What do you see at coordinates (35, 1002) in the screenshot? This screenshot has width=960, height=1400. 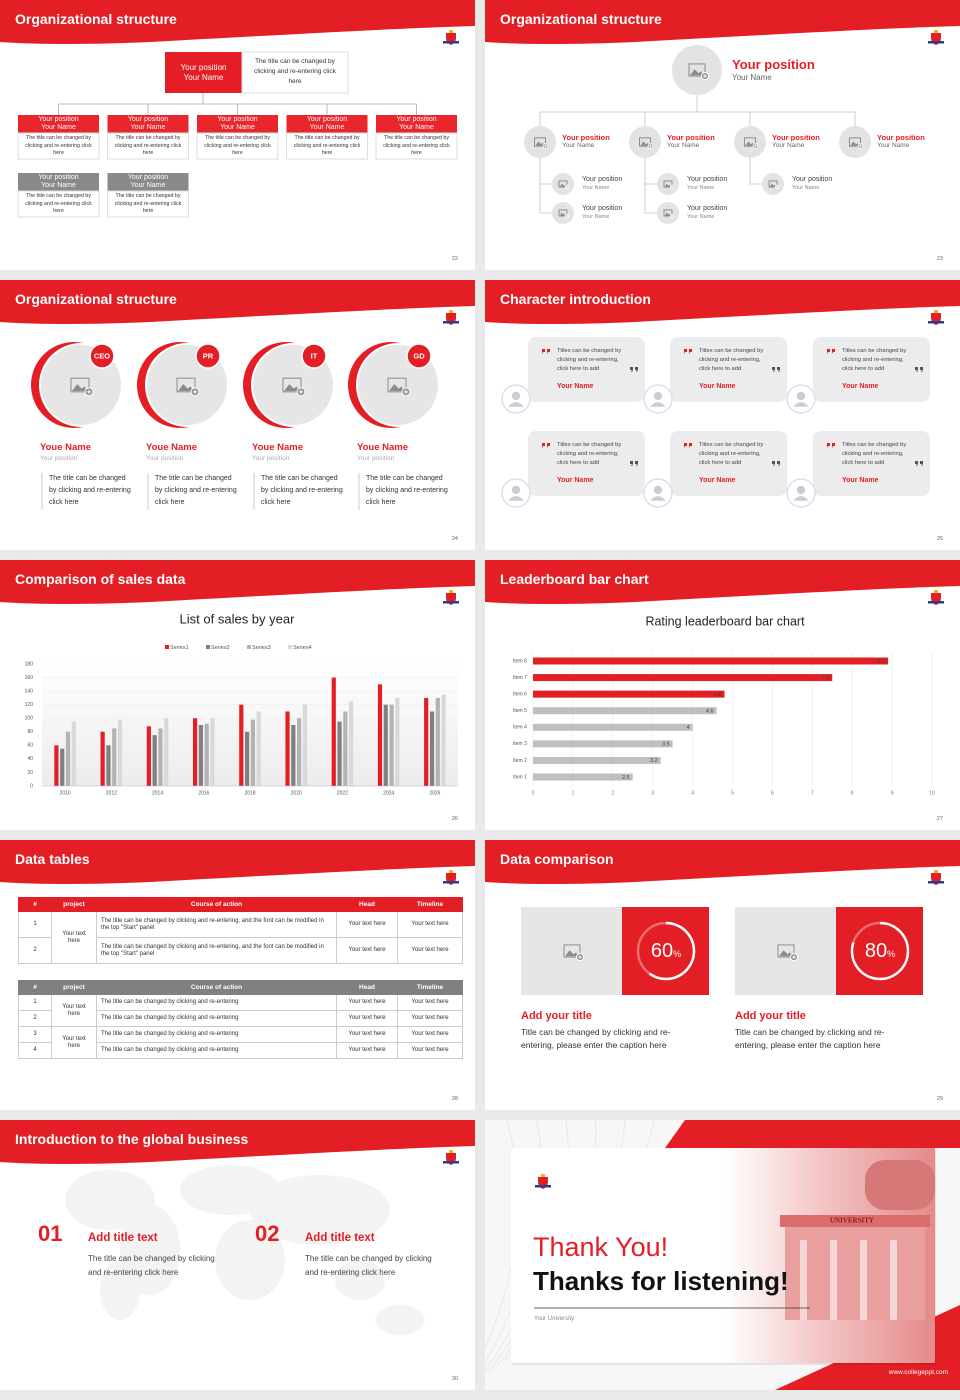 I see `table-cell: 1` at bounding box center [35, 1002].